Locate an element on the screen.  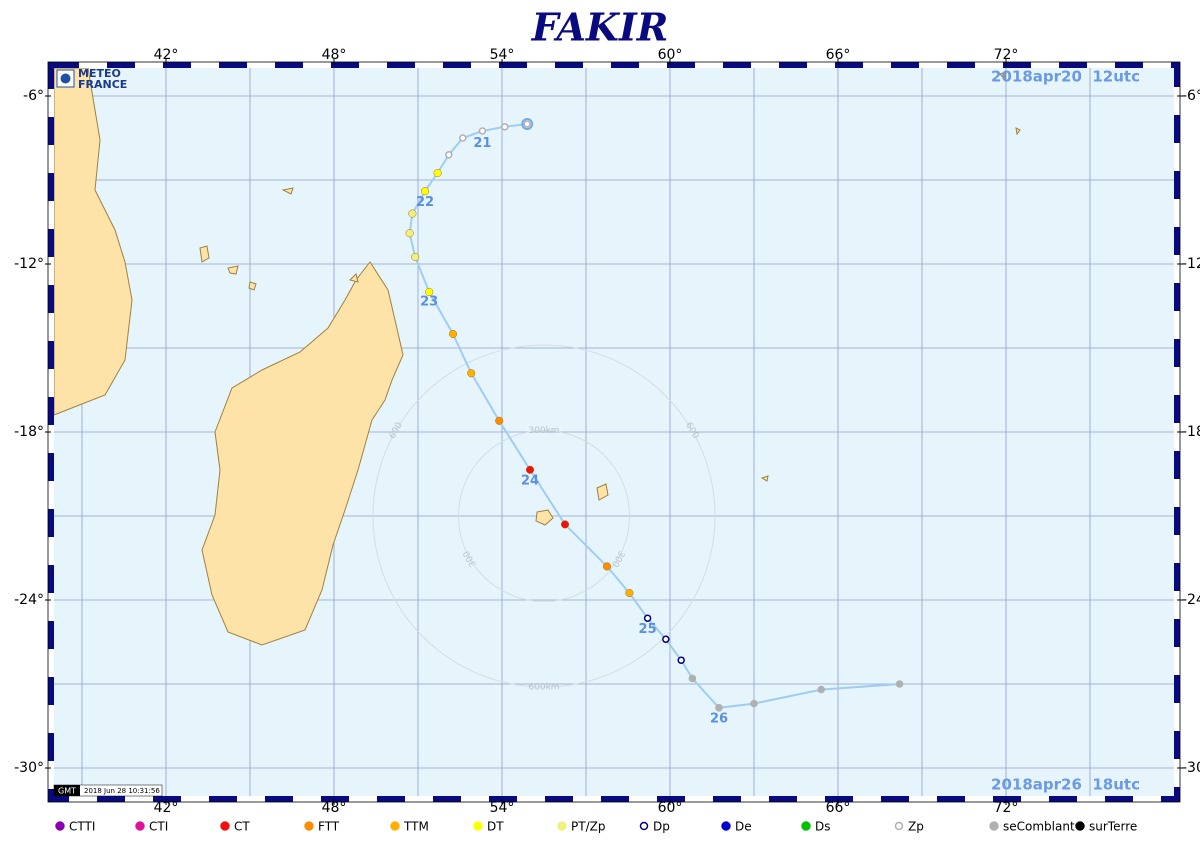
logo-text: FRANCE is located at coordinates (102, 84).